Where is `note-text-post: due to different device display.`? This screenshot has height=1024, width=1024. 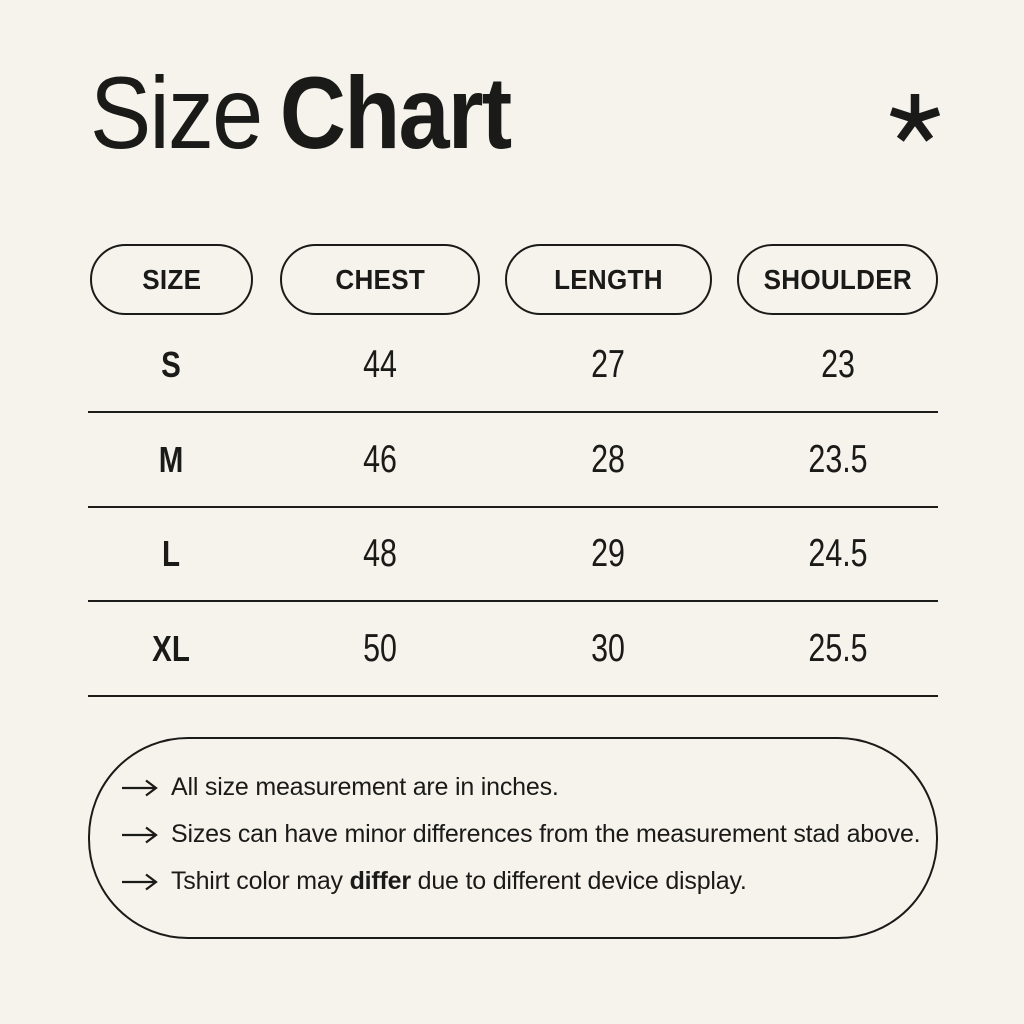 note-text-post: due to different device display. is located at coordinates (578, 881).